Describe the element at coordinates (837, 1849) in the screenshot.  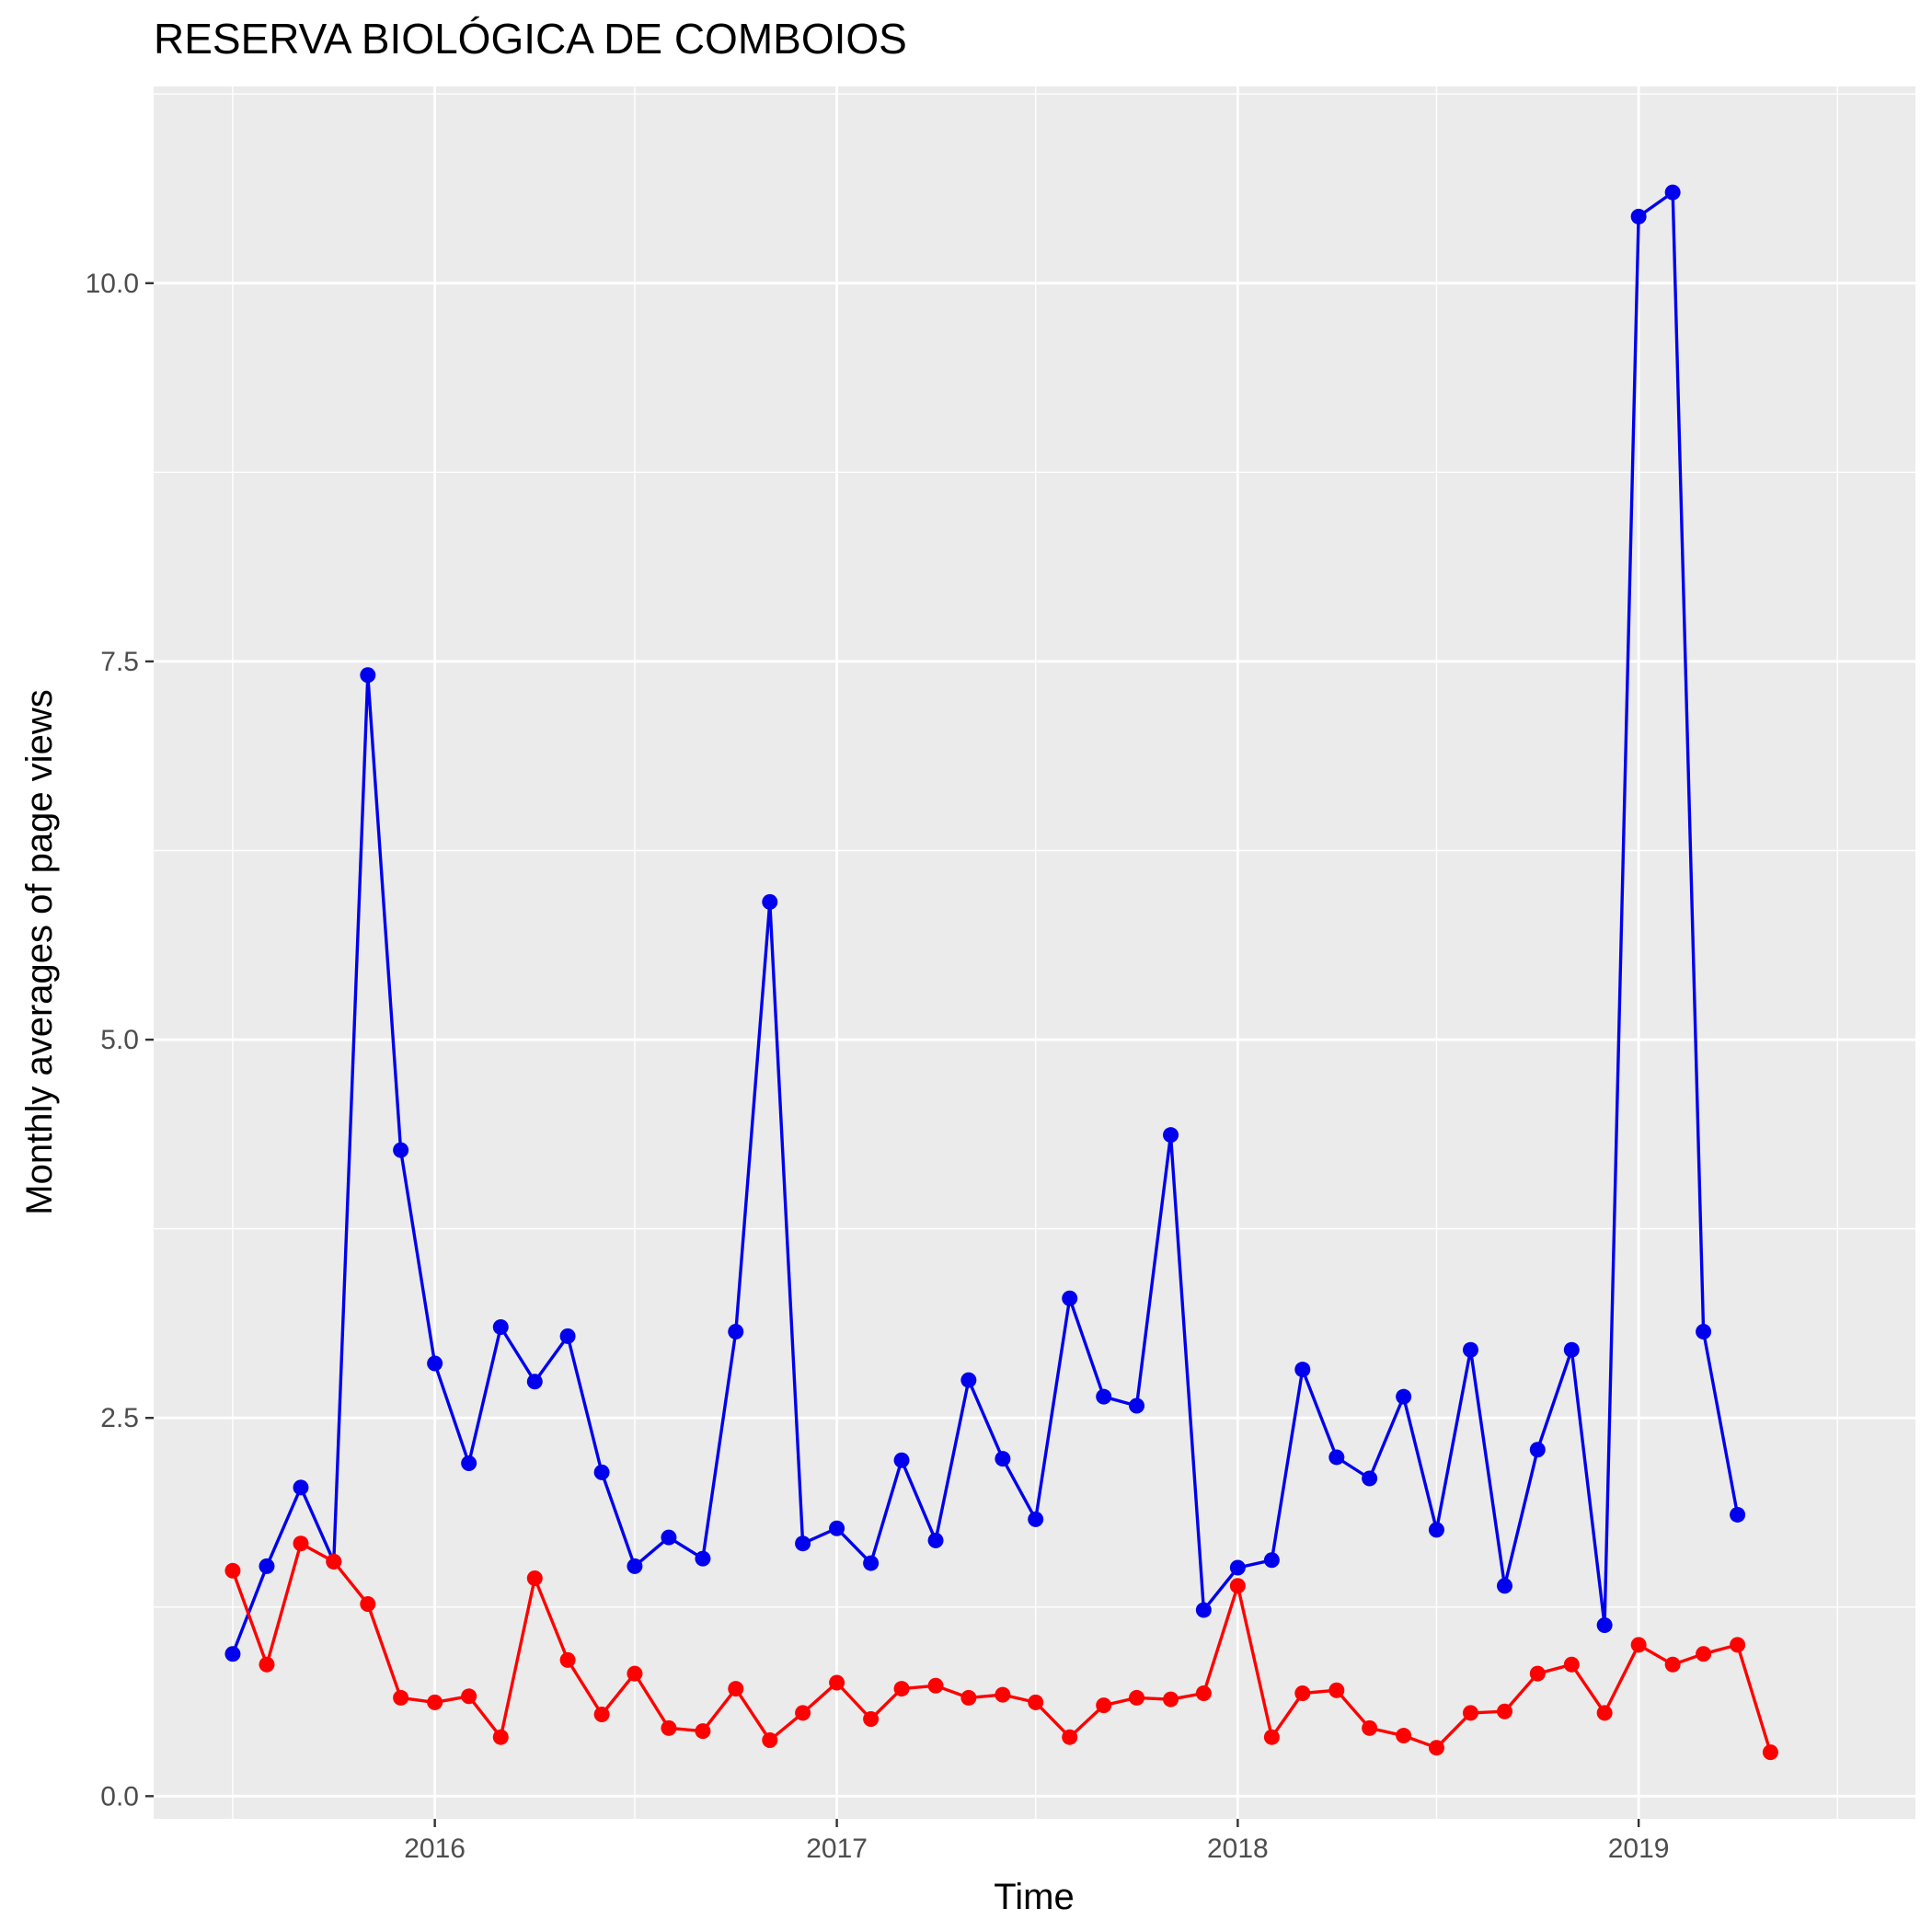
I see `x-tick-label: 2017` at that location.